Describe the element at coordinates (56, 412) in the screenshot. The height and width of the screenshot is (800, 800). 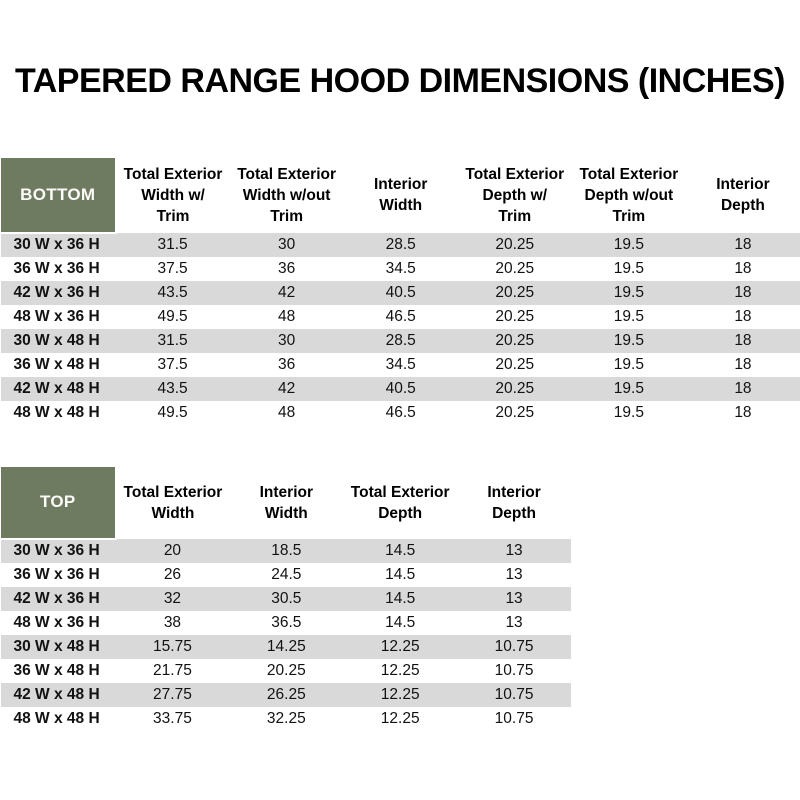
I see `row-label: 48 W x 48 H` at that location.